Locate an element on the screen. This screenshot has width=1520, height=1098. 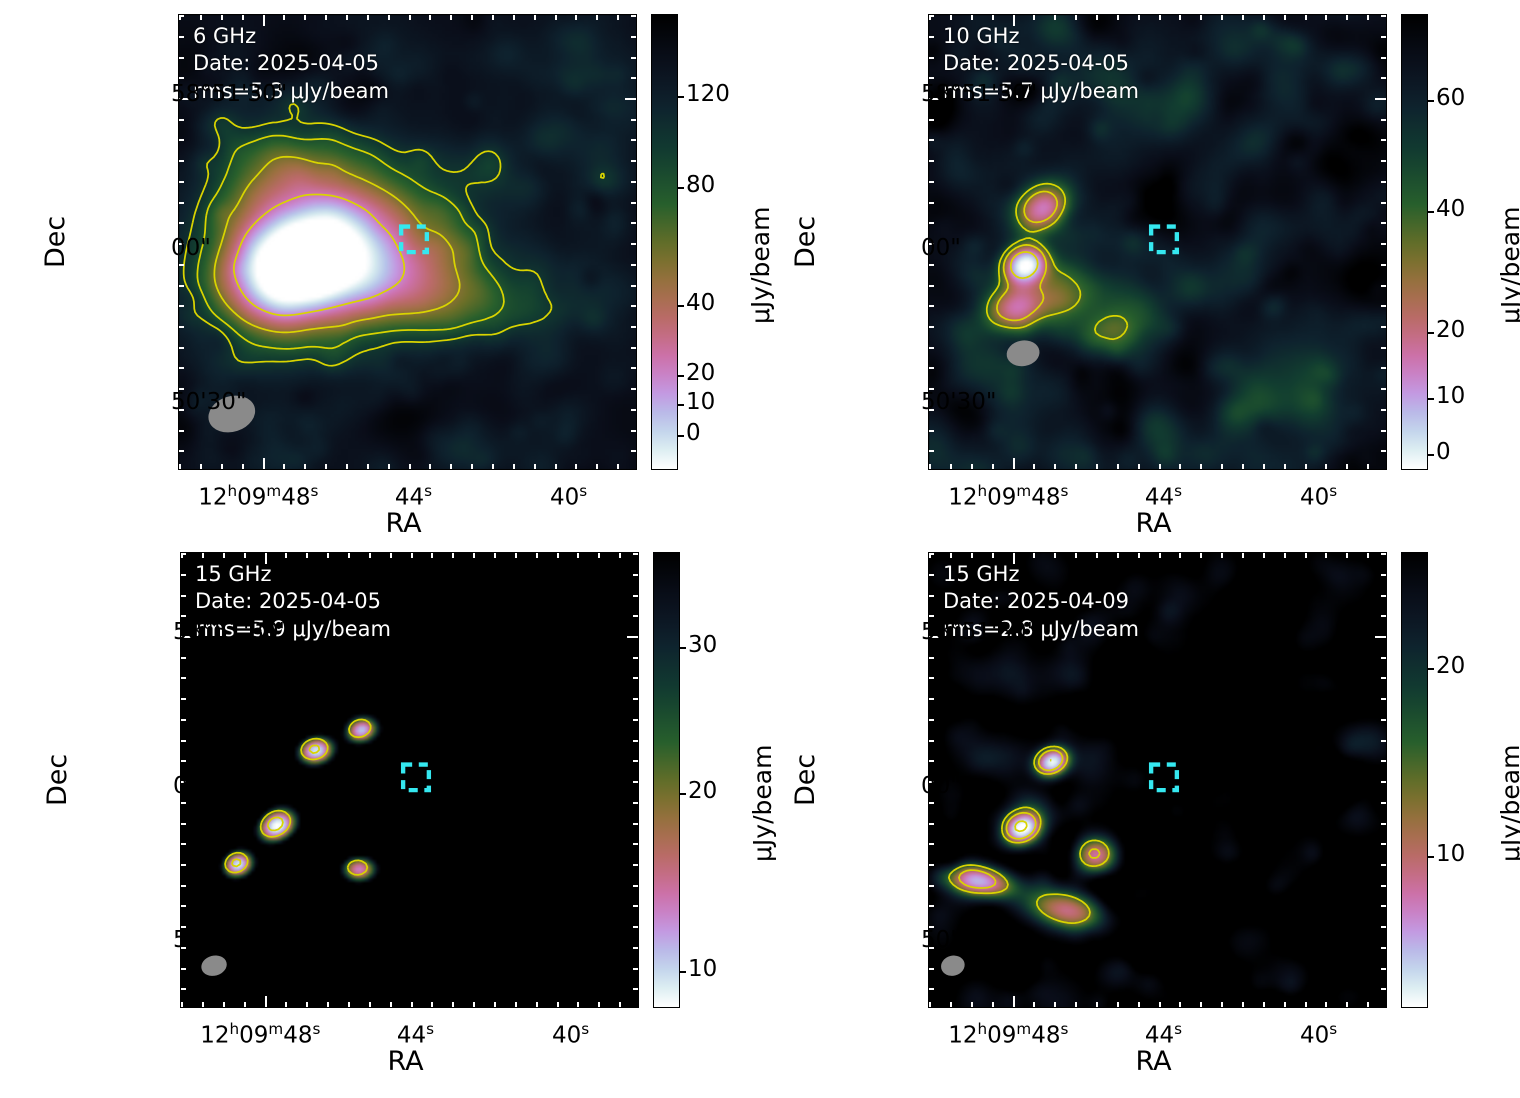
ra-tick-label: 12h09m48s is located at coordinates (258, 496).